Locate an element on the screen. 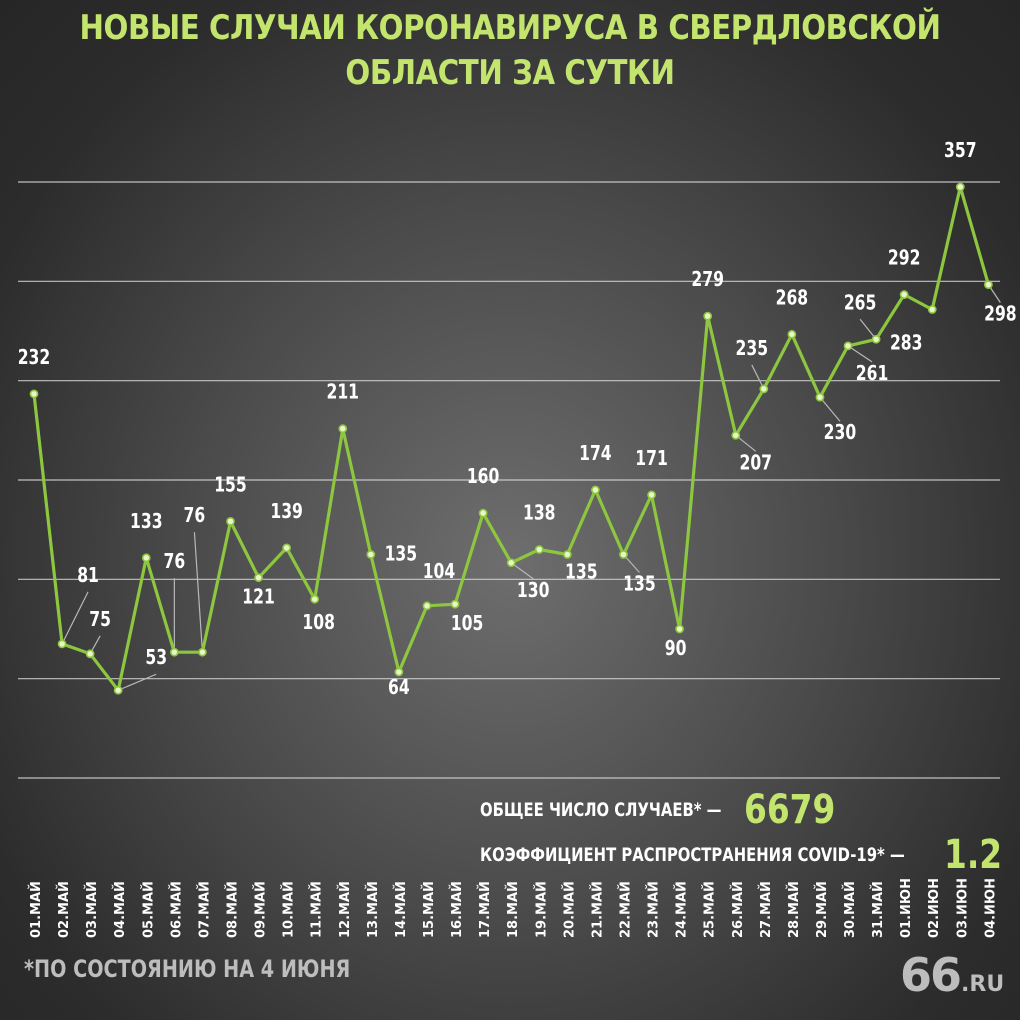 This screenshot has width=1020, height=1020. x-tick-label: 20.МАЙ is located at coordinates (569, 909).